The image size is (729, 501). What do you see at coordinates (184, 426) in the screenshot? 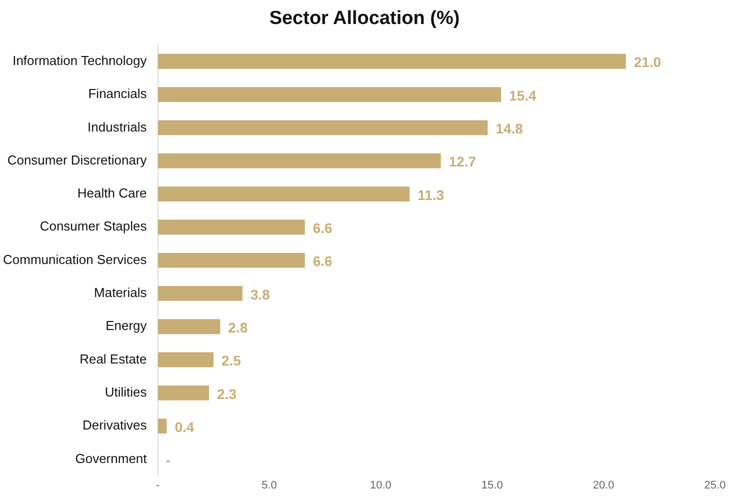
I see `data-label: 0.4` at bounding box center [184, 426].